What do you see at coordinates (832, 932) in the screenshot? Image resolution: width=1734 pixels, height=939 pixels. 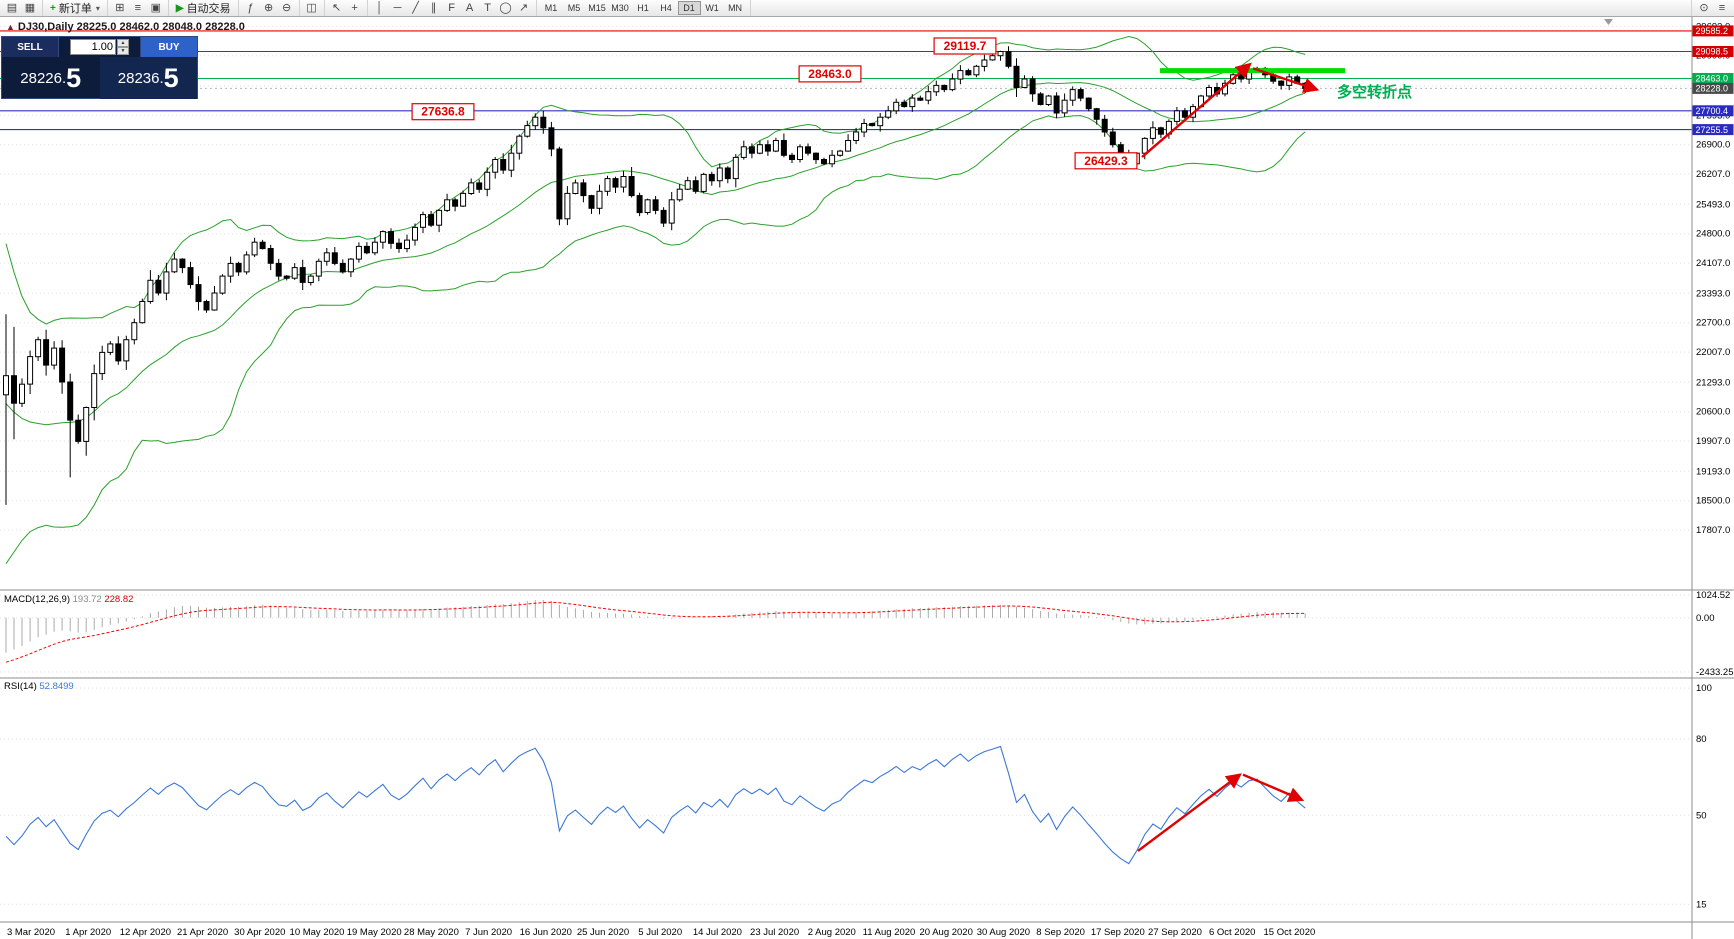 I see `date-label: 2 Aug 2020` at bounding box center [832, 932].